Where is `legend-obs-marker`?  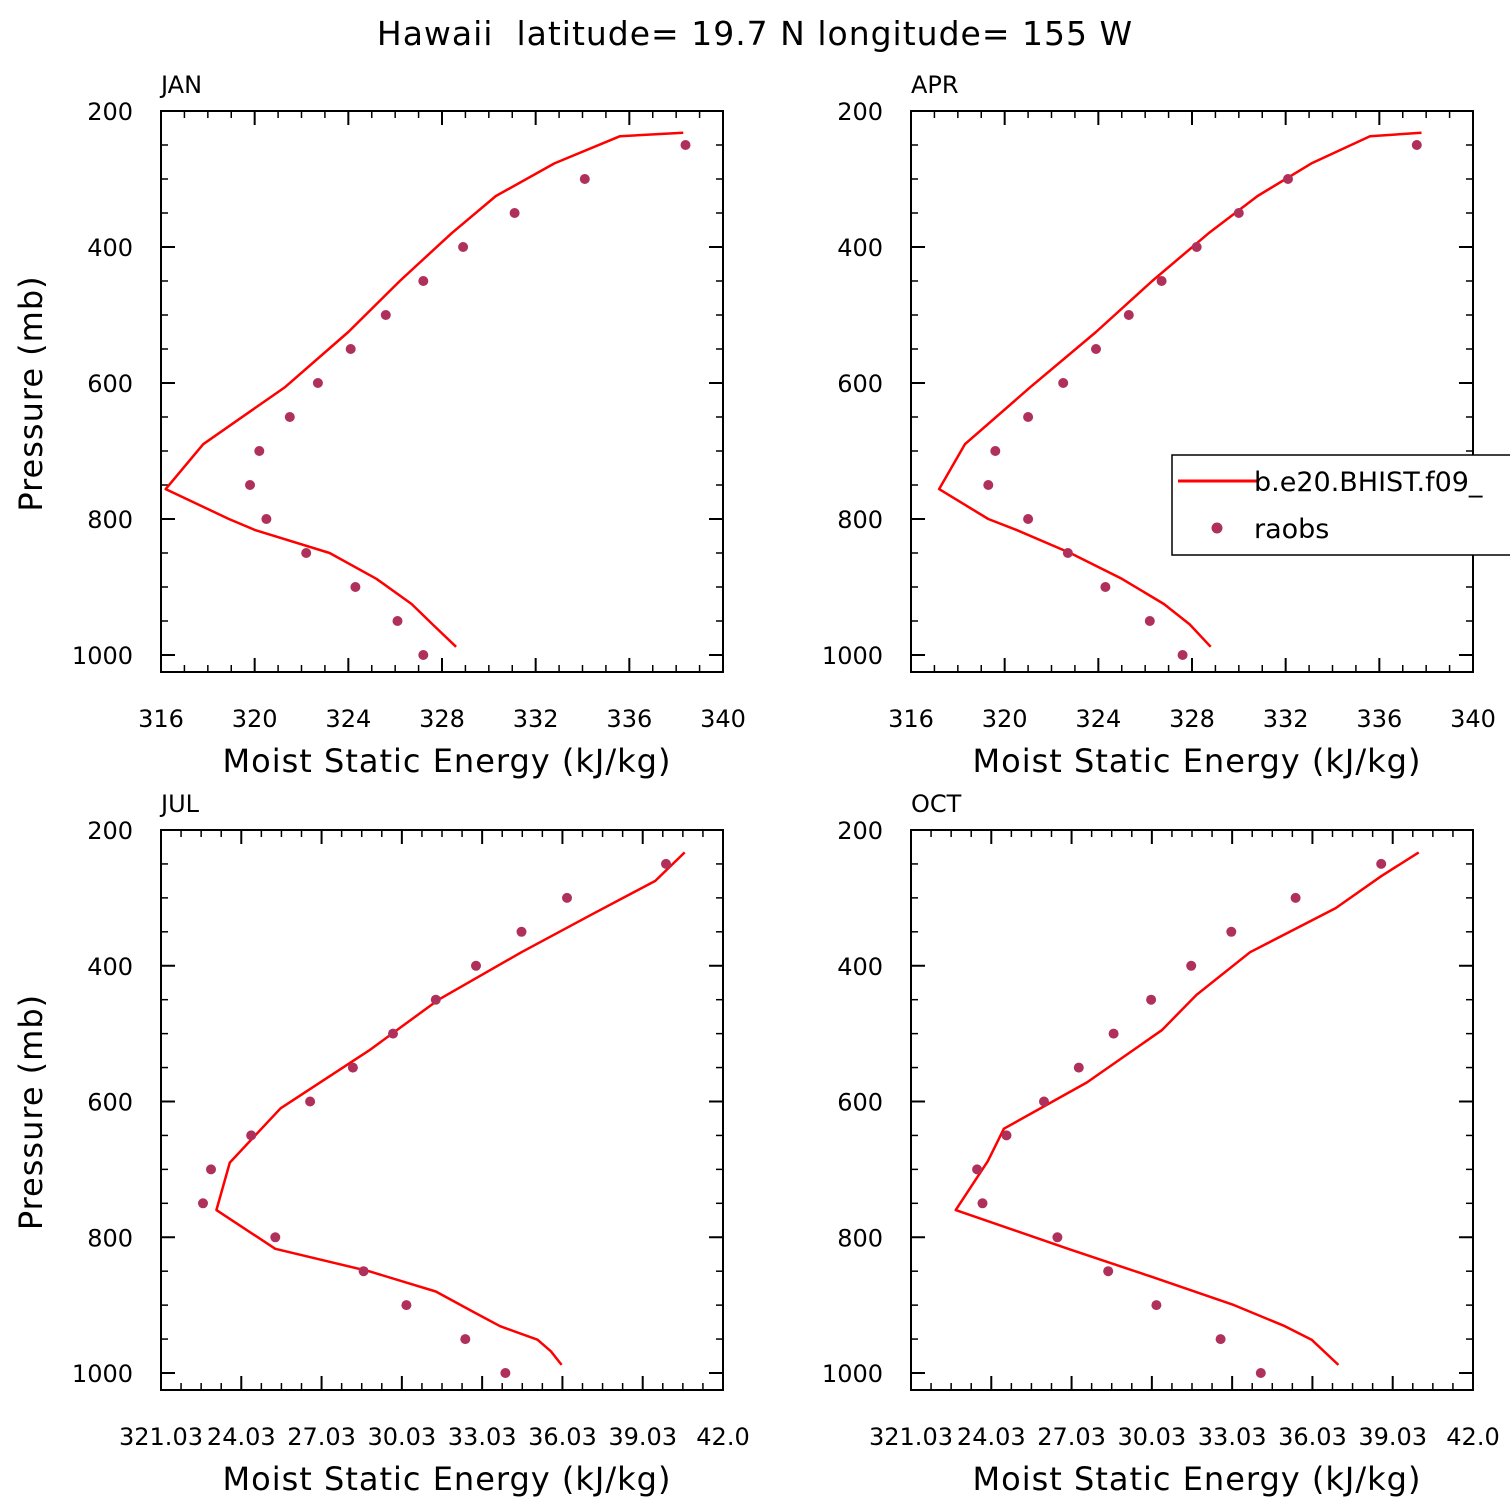
legend-obs-marker is located at coordinates (1217, 528).